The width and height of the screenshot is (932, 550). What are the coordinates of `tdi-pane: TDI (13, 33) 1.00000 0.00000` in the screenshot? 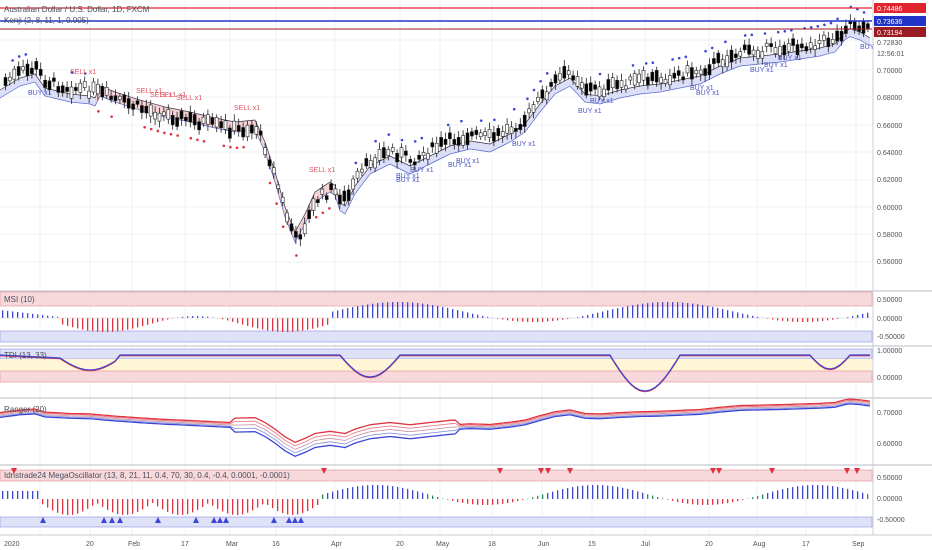 It's located at (451, 370).